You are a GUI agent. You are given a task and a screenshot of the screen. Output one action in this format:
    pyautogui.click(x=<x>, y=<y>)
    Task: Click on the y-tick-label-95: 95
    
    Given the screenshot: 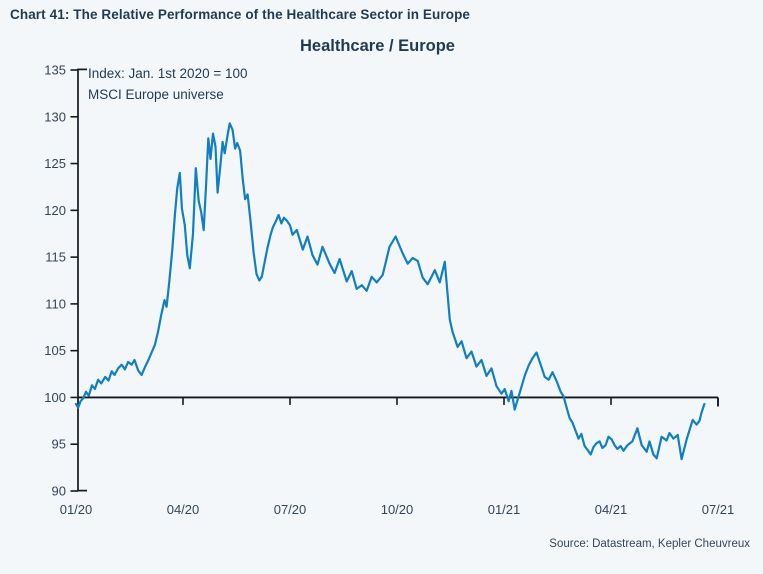 What is the action you would take?
    pyautogui.click(x=59, y=444)
    